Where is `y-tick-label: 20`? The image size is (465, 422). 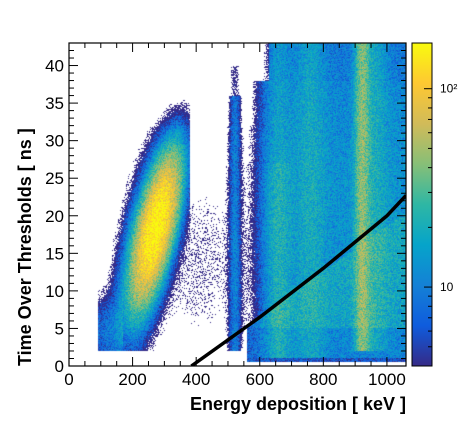 y-tick-label: 20 is located at coordinates (54, 216).